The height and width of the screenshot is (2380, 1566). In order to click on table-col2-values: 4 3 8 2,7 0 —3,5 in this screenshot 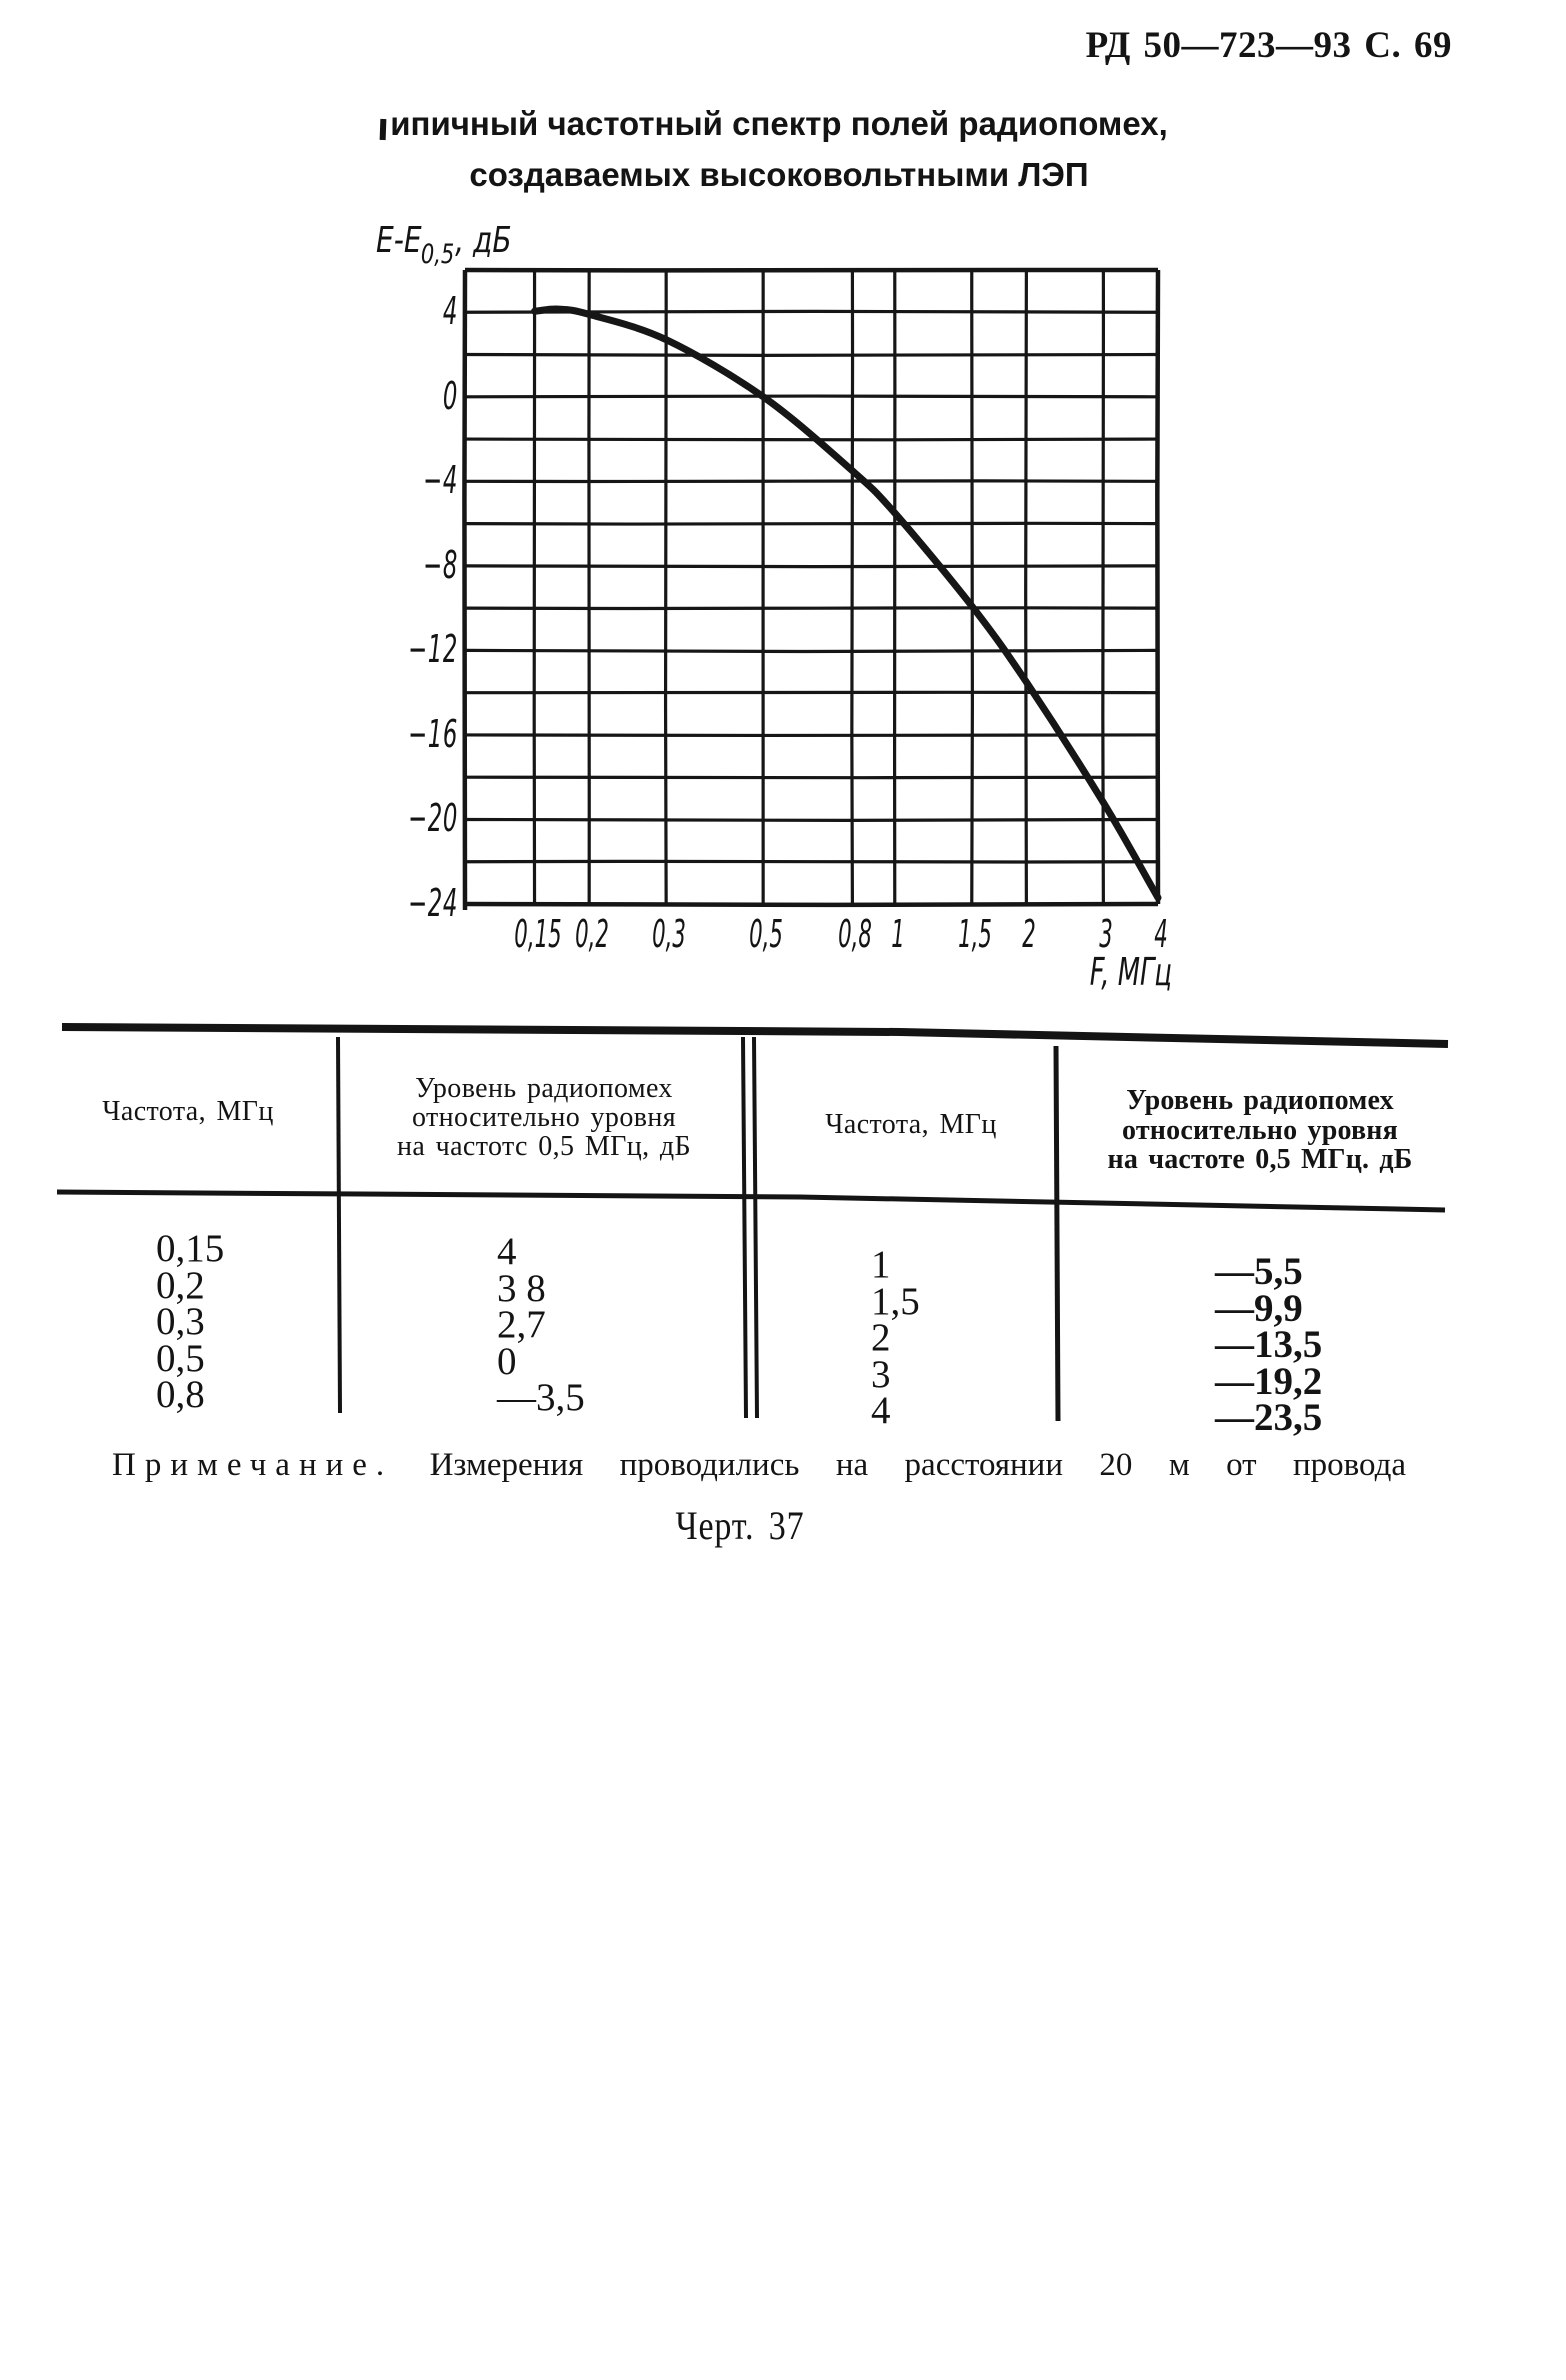, I will do `click(541, 1325)`.